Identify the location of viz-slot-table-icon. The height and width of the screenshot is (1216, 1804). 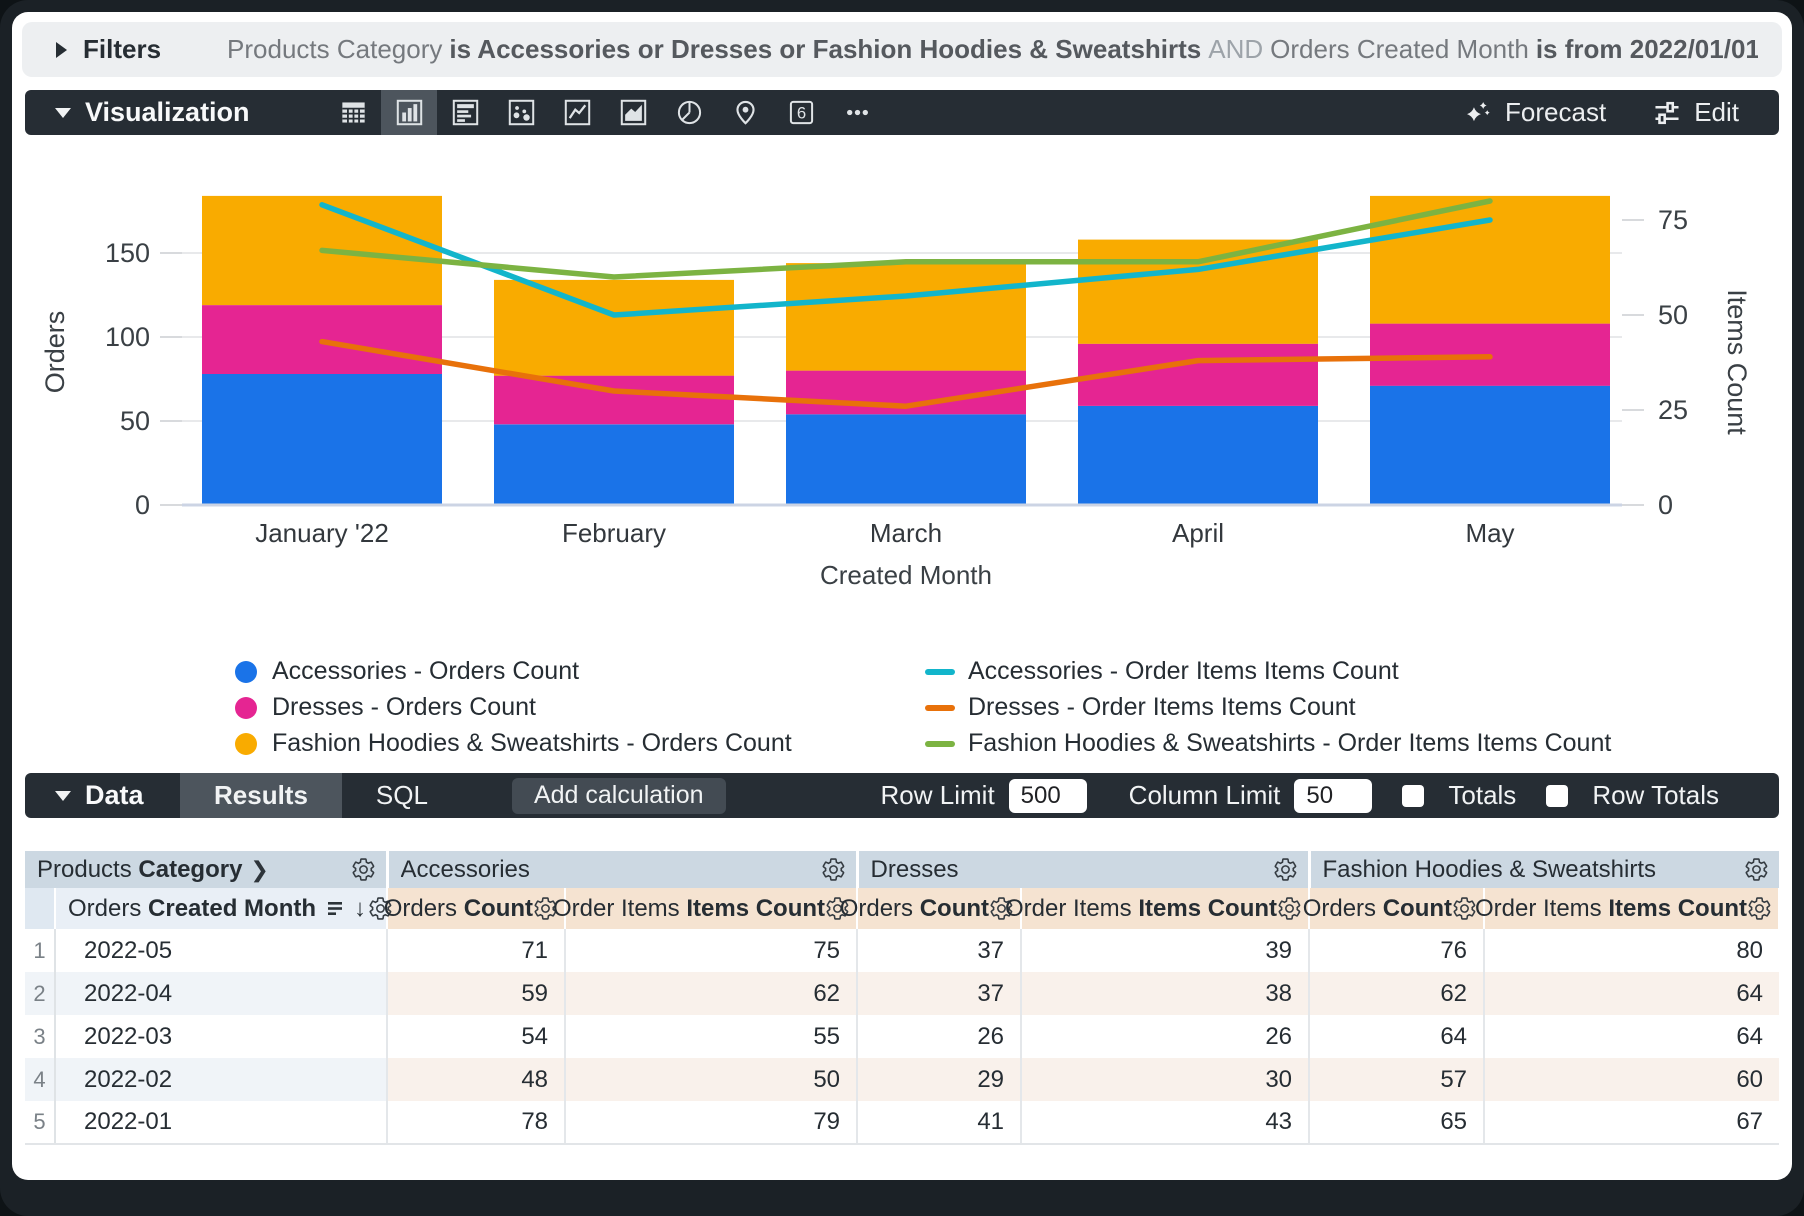
(353, 112).